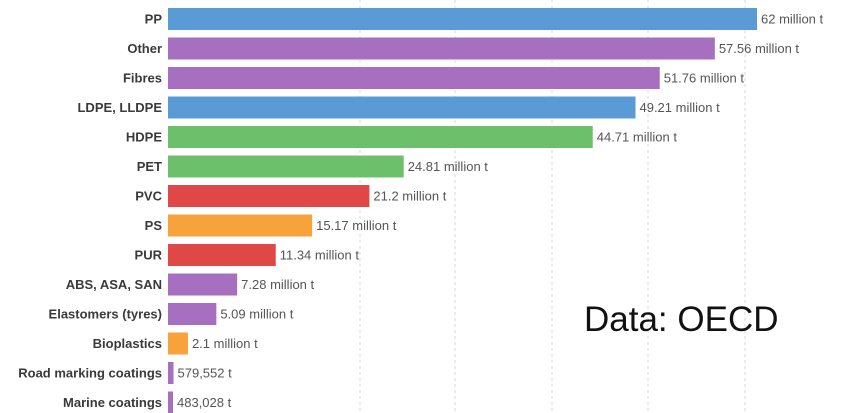 The height and width of the screenshot is (413, 849). Describe the element at coordinates (448, 166) in the screenshot. I see `value-label: 24.81 million t` at that location.